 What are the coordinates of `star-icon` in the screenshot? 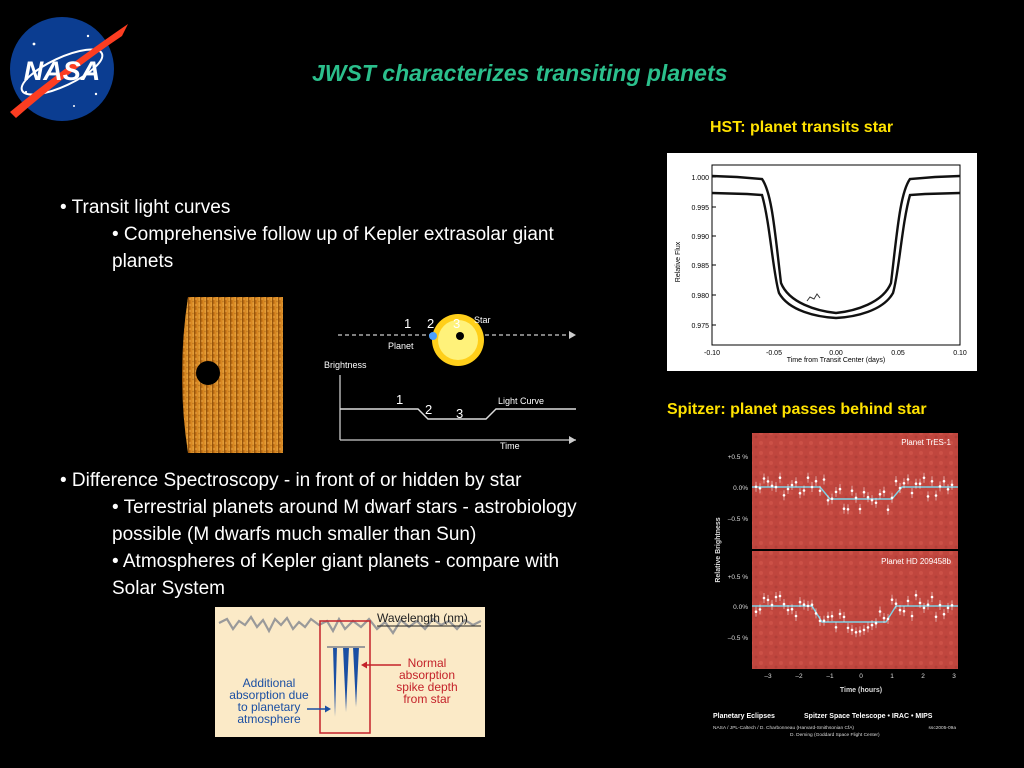 It's located at (458, 340).